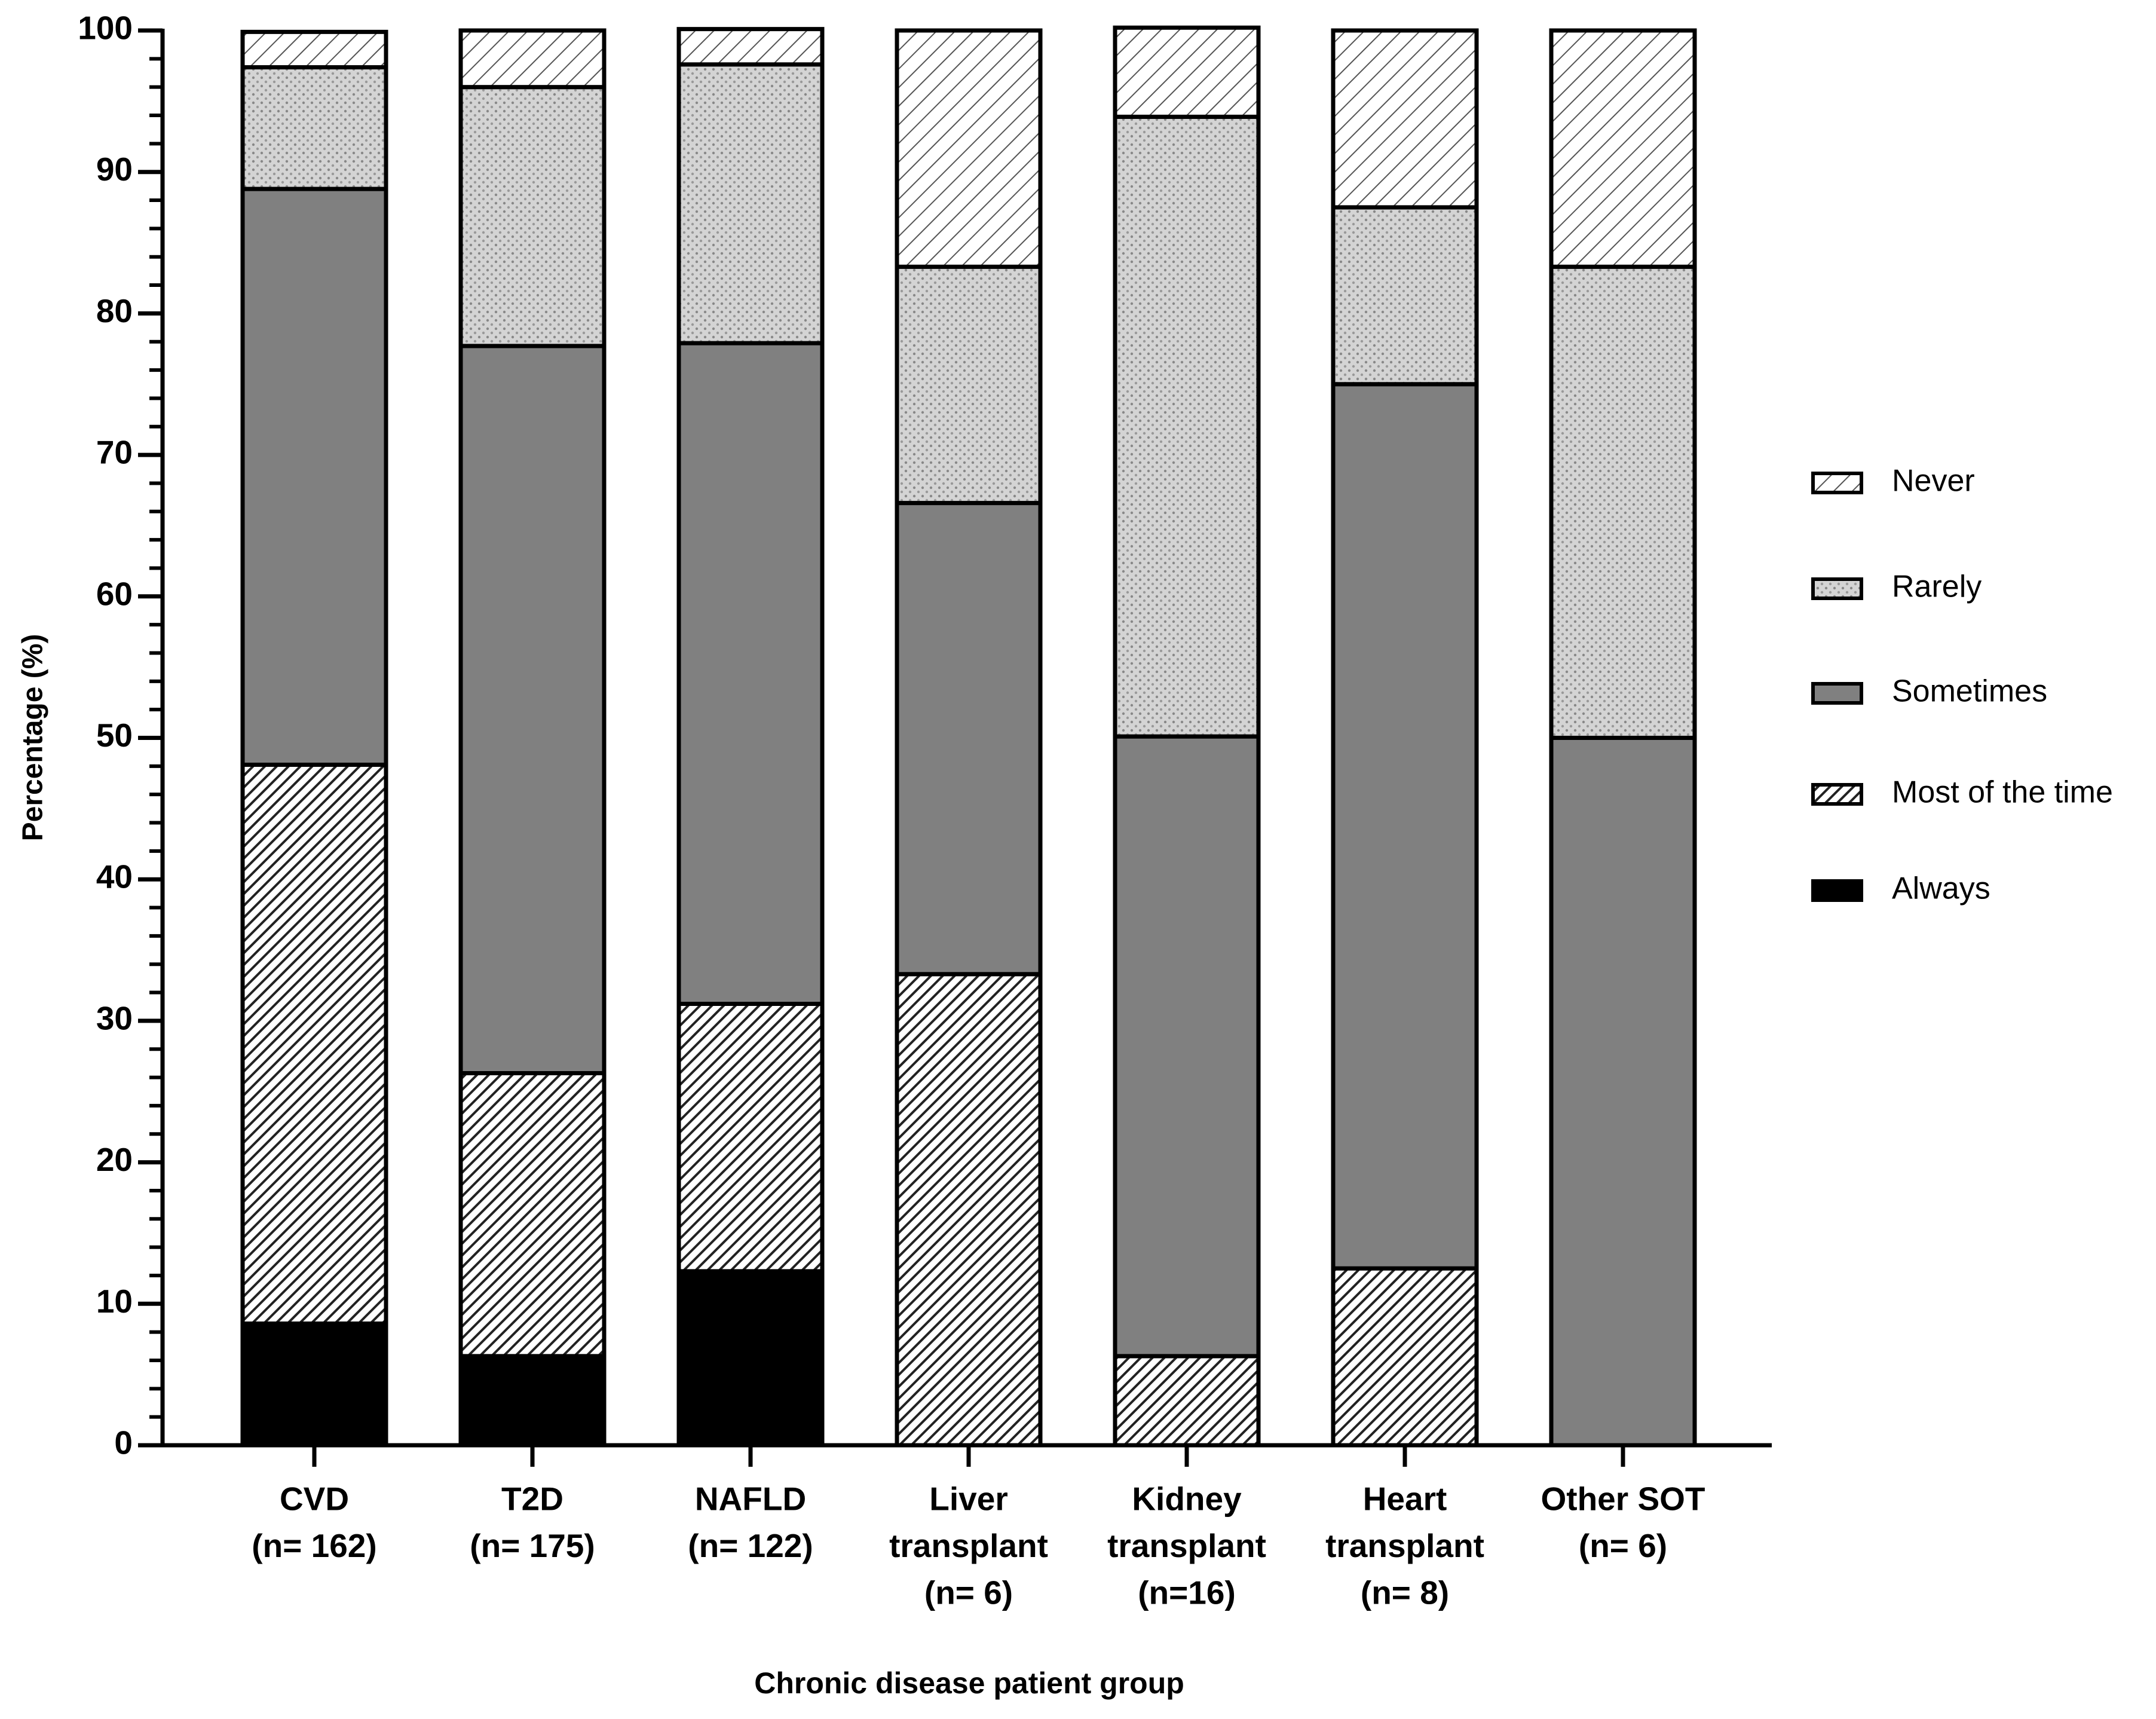 Image resolution: width=2156 pixels, height=1719 pixels. I want to click on x-tick-label: (n= 162), so click(314, 1545).